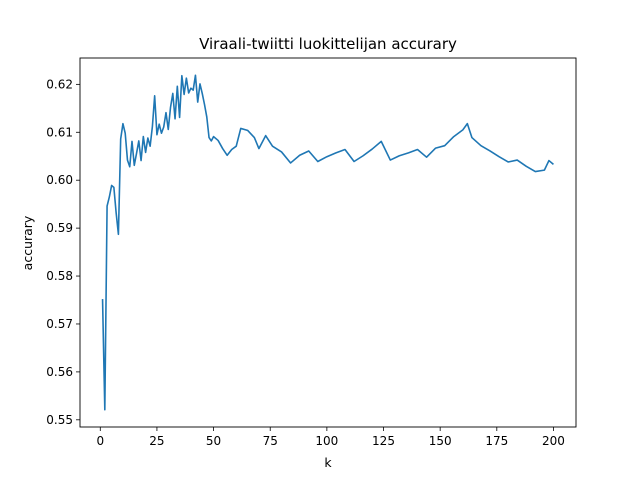  I want to click on x-tick-label: 50, so click(213, 441).